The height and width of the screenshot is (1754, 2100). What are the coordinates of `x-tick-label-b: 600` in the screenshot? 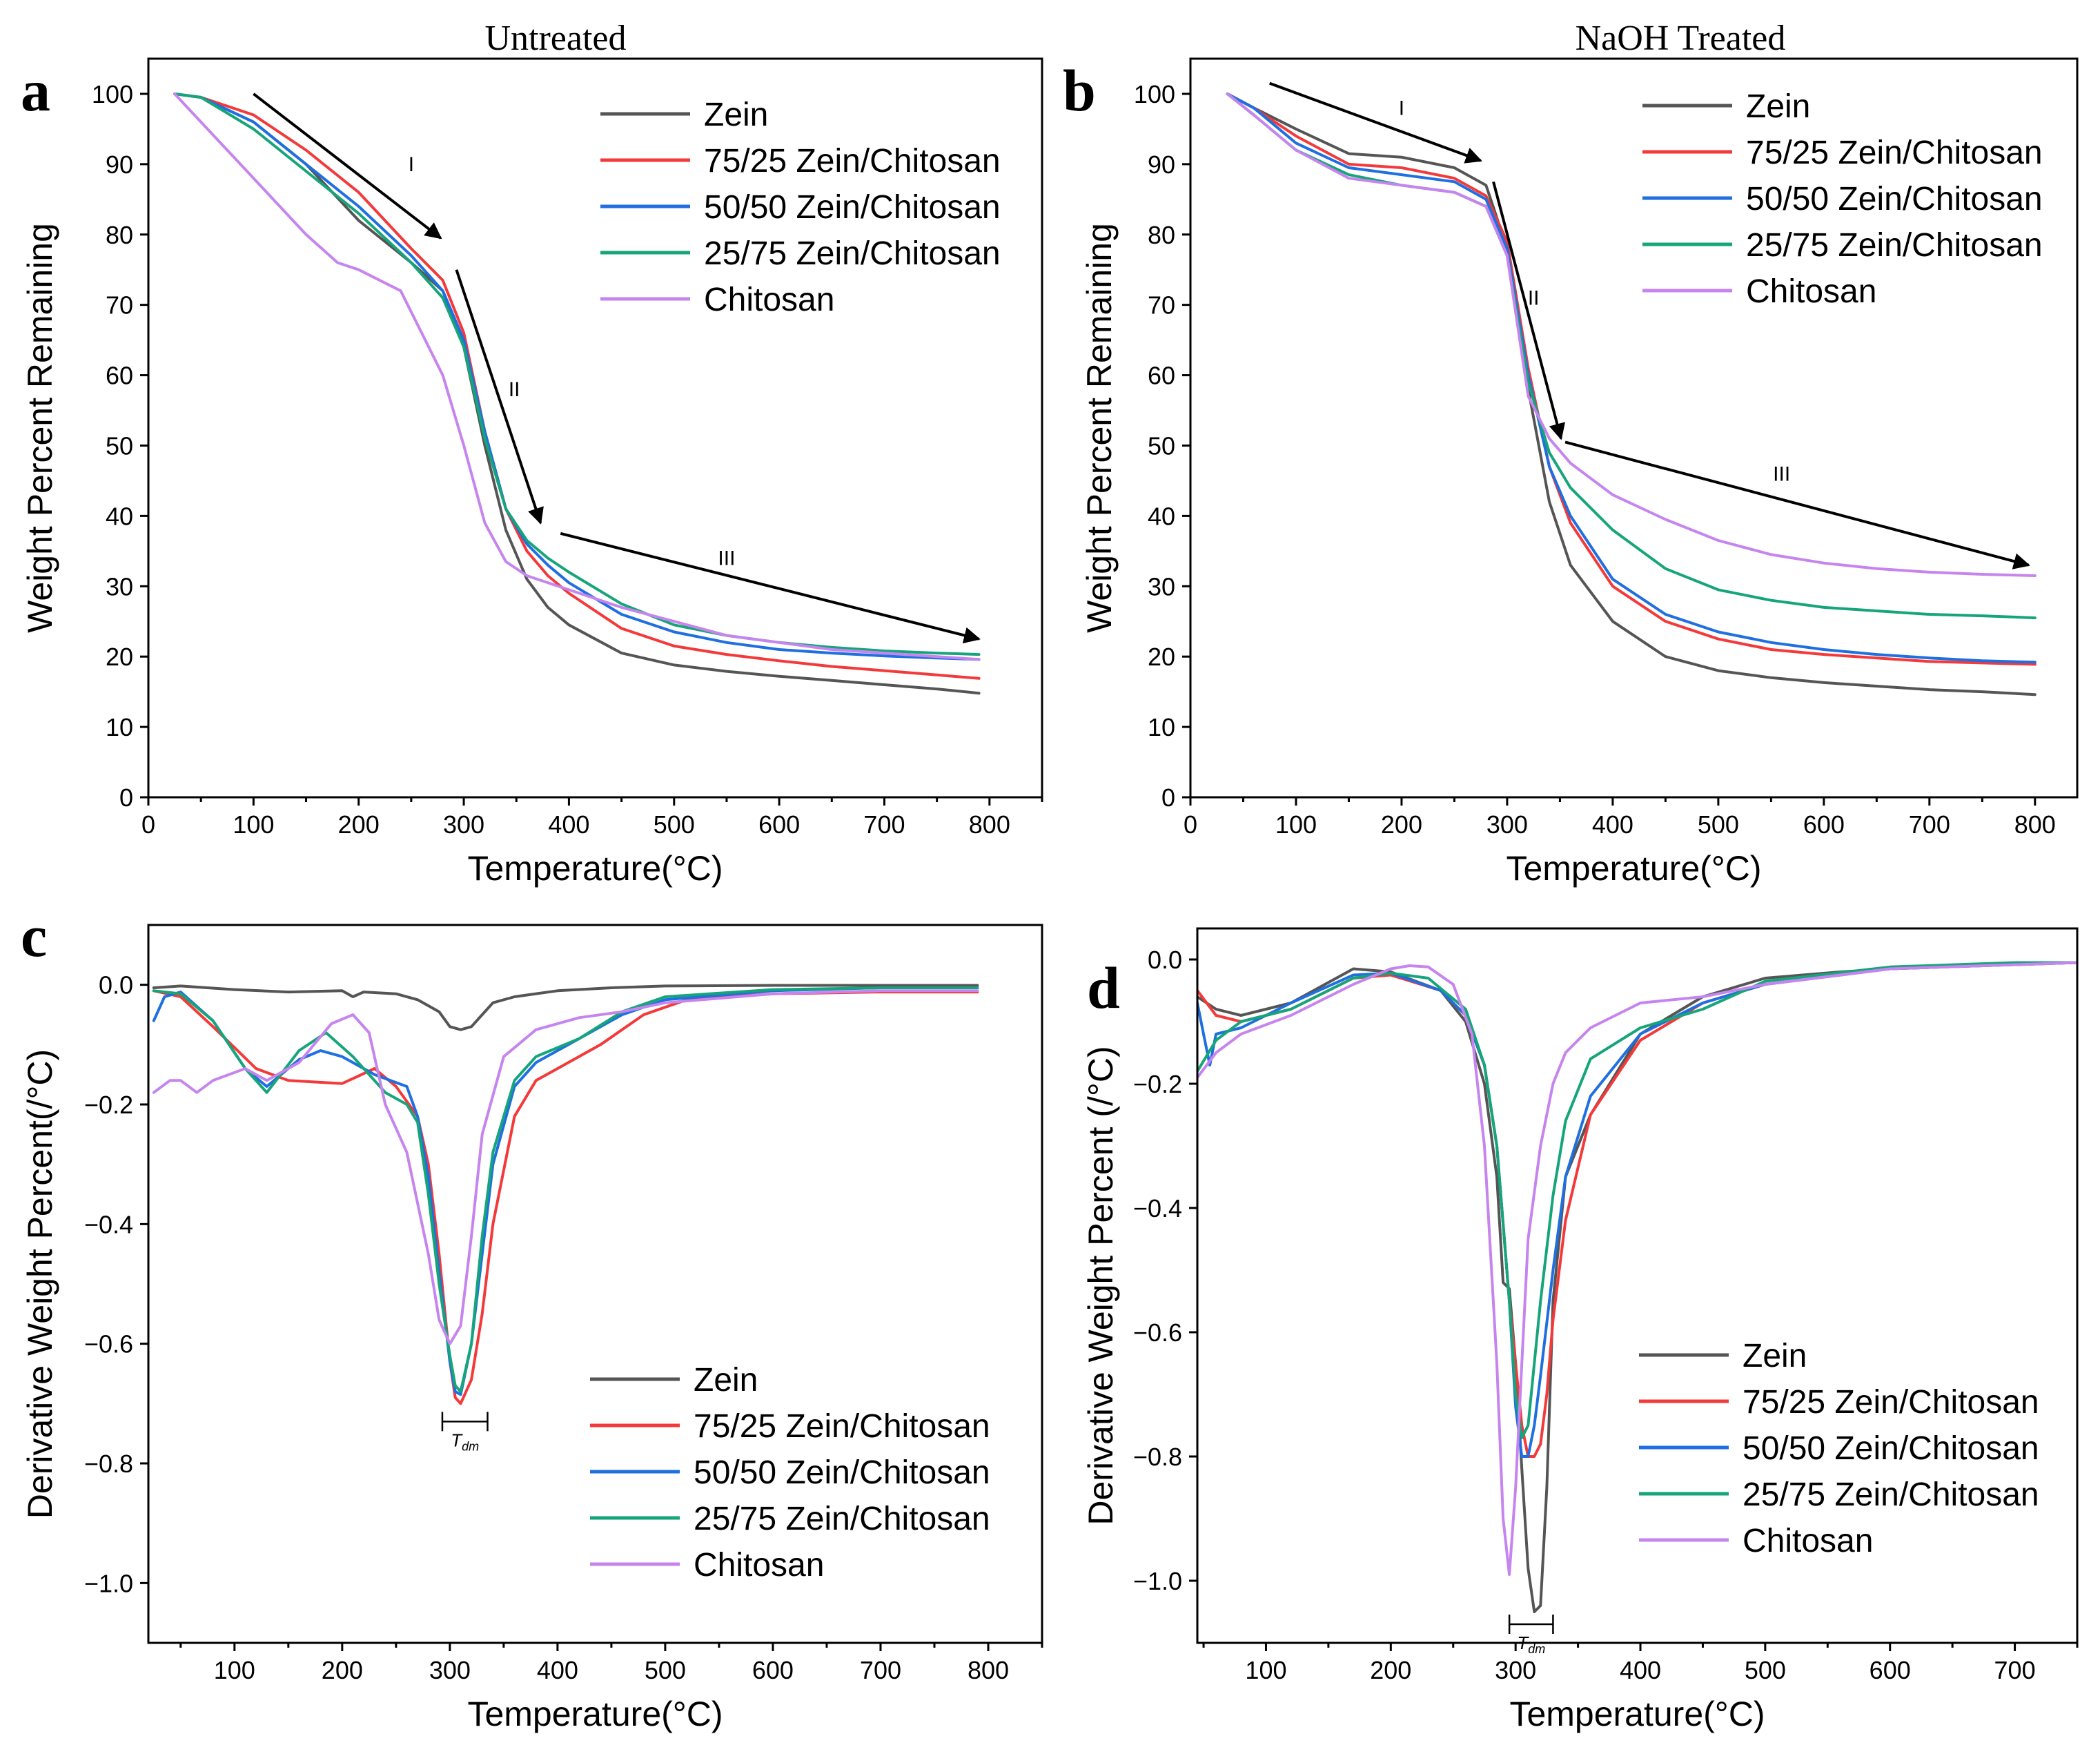 It's located at (1824, 825).